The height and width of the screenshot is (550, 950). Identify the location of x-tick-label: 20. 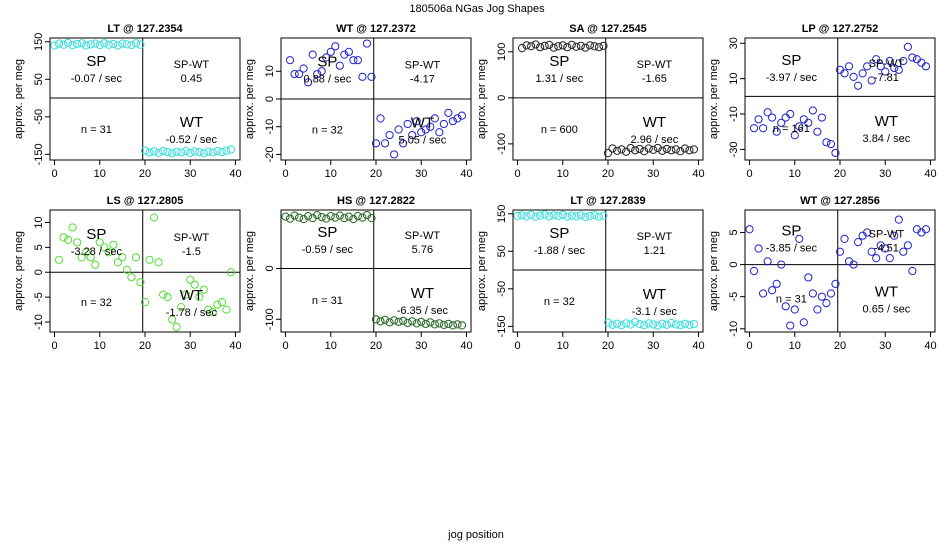
(840, 174).